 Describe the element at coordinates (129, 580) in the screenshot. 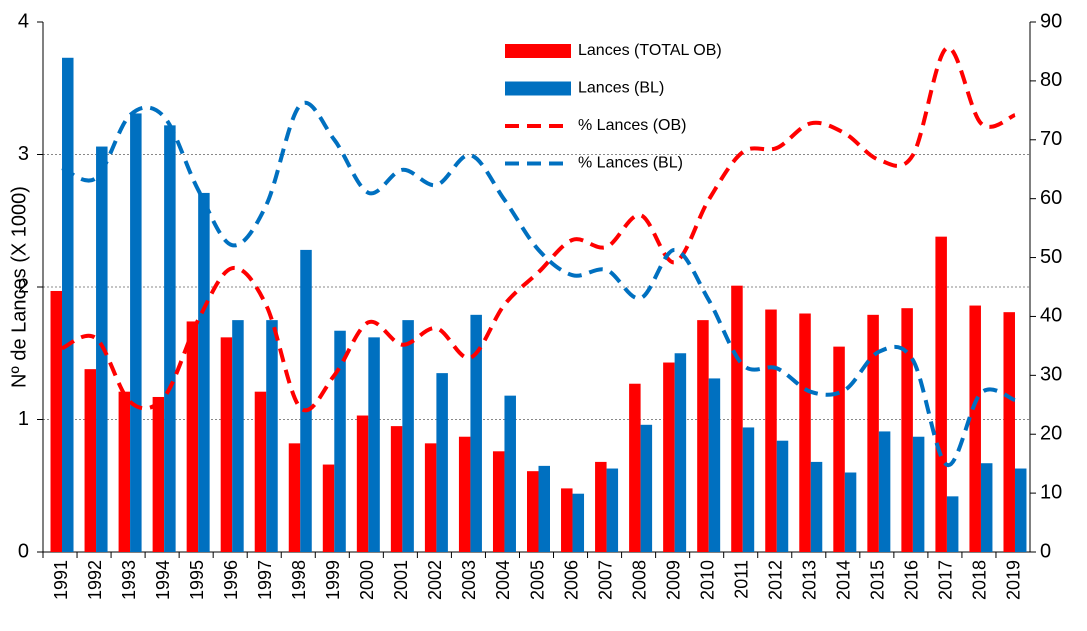

I see `x-tick-label: 1993` at that location.